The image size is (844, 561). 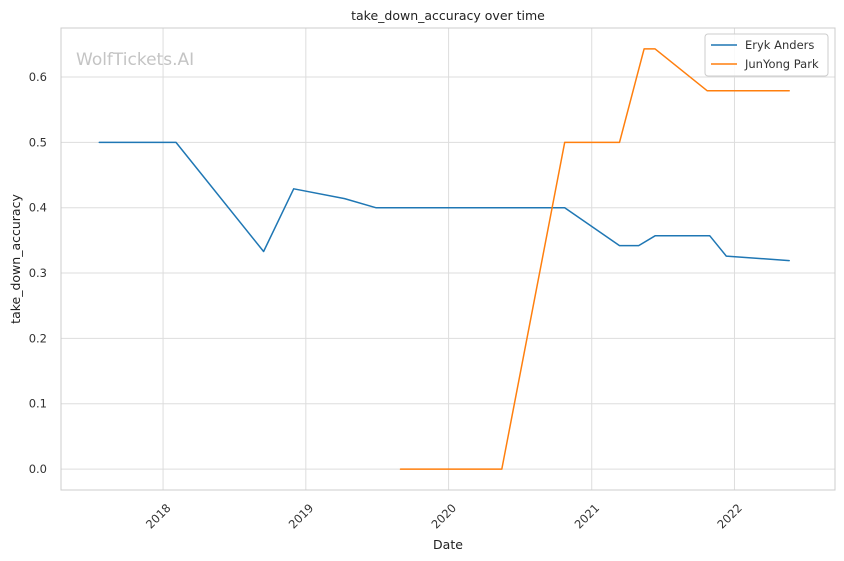 I want to click on y-tick-label: 0.4, so click(x=38, y=208).